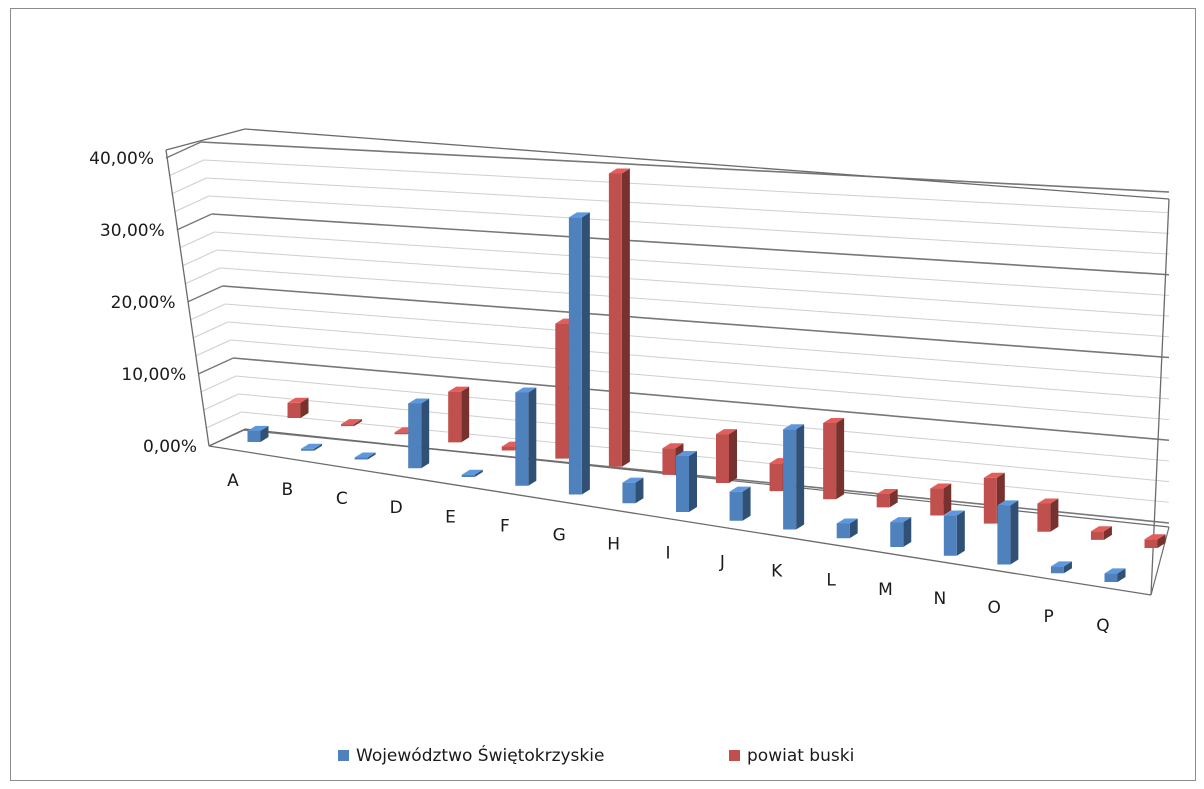  I want to click on x-tick-label: E, so click(450, 517).